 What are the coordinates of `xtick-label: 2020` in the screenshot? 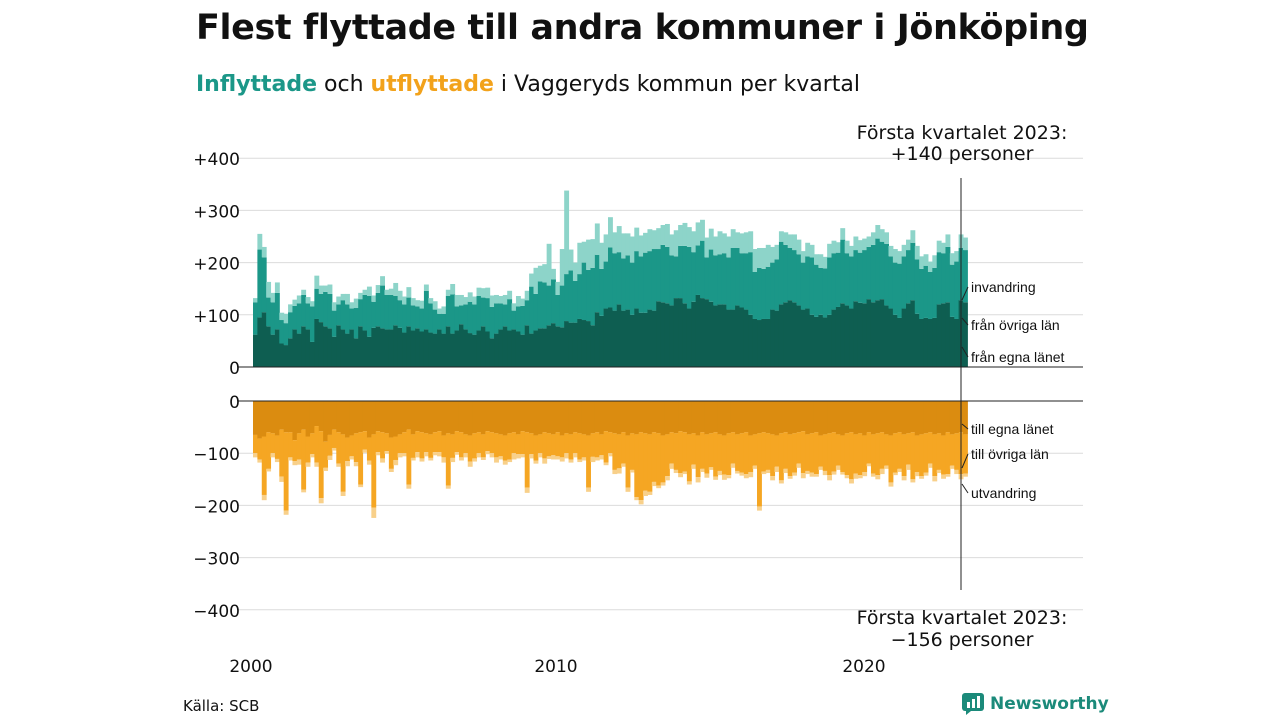 It's located at (863, 667).